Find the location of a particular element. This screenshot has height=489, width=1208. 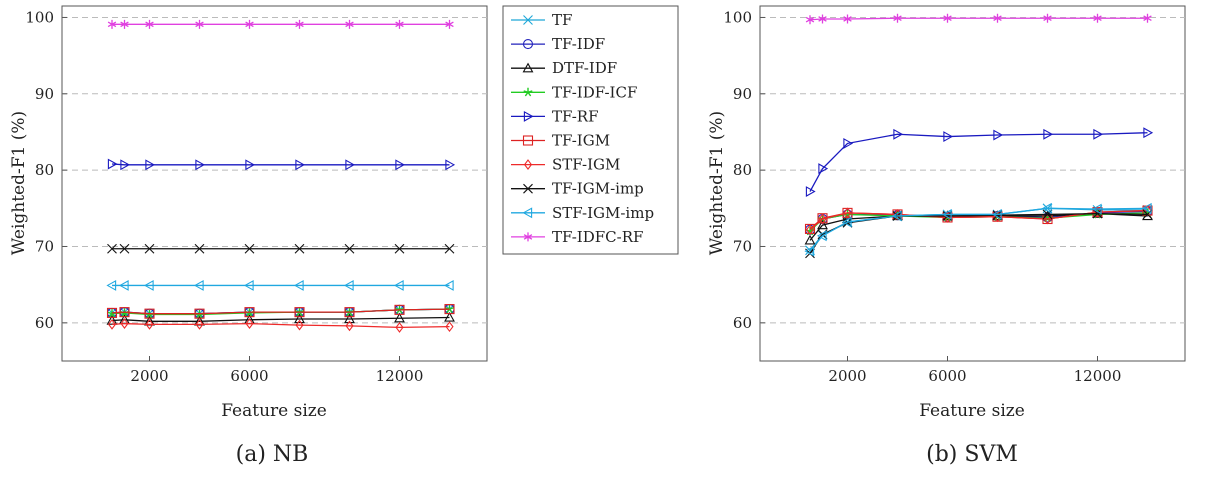

series-line-nb is located at coordinates (280, 325).